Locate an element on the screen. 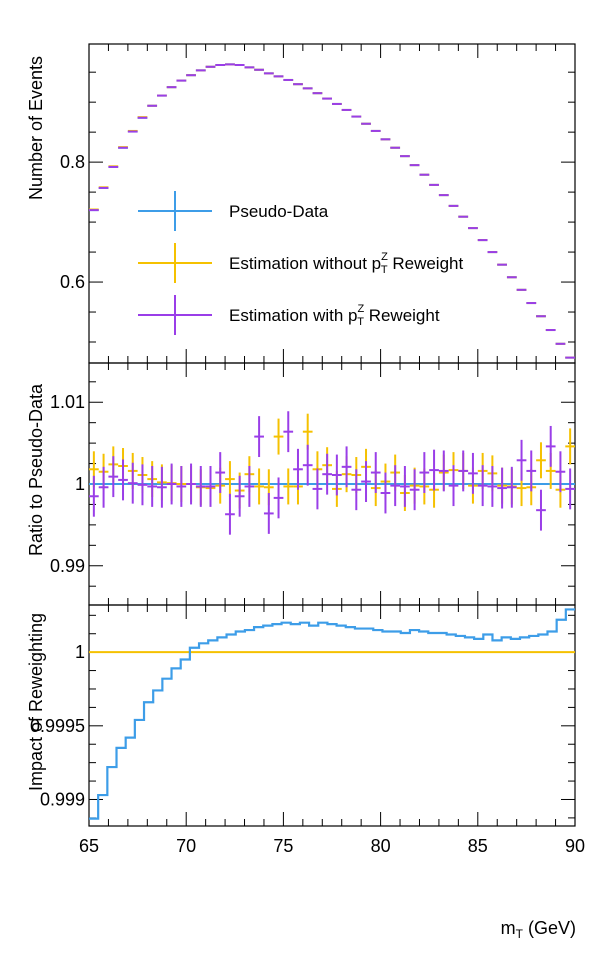  y-axis-title-impact: Impact of Reweighting is located at coordinates (36, 702).